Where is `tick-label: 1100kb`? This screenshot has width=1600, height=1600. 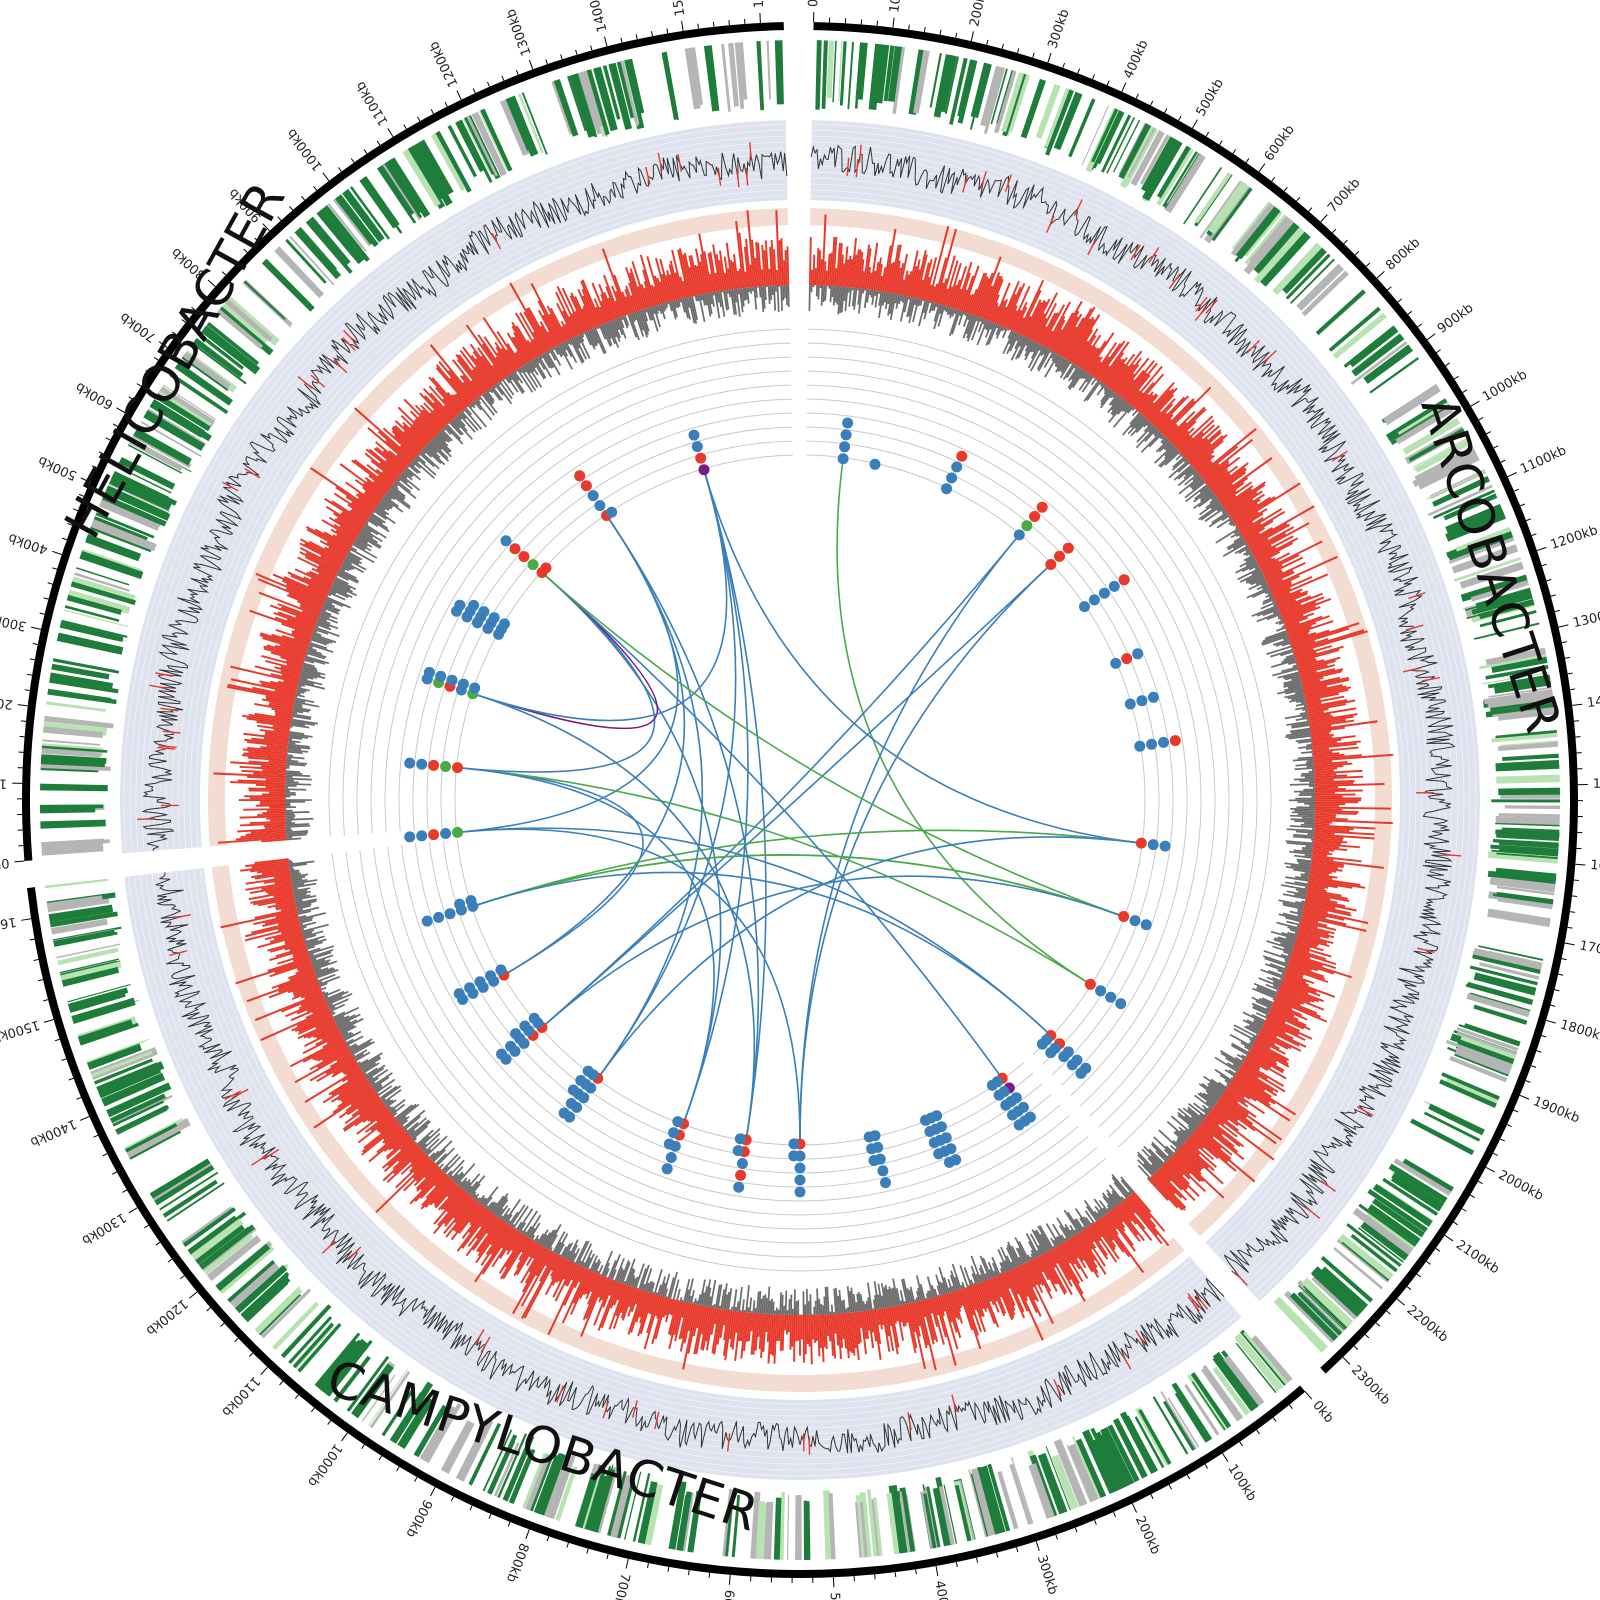 tick-label: 1100kb is located at coordinates (240, 1396).